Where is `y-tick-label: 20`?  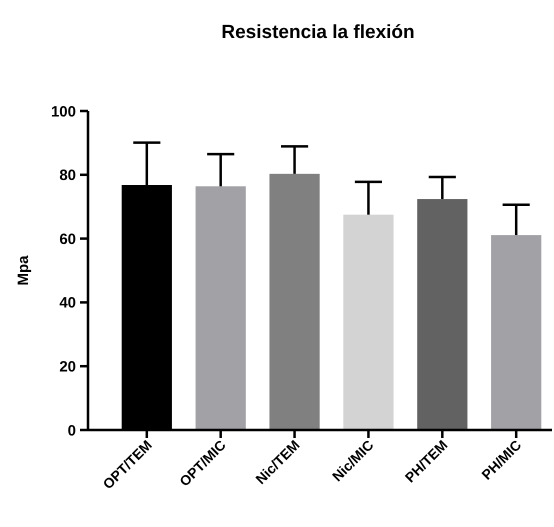 y-tick-label: 20 is located at coordinates (67, 367).